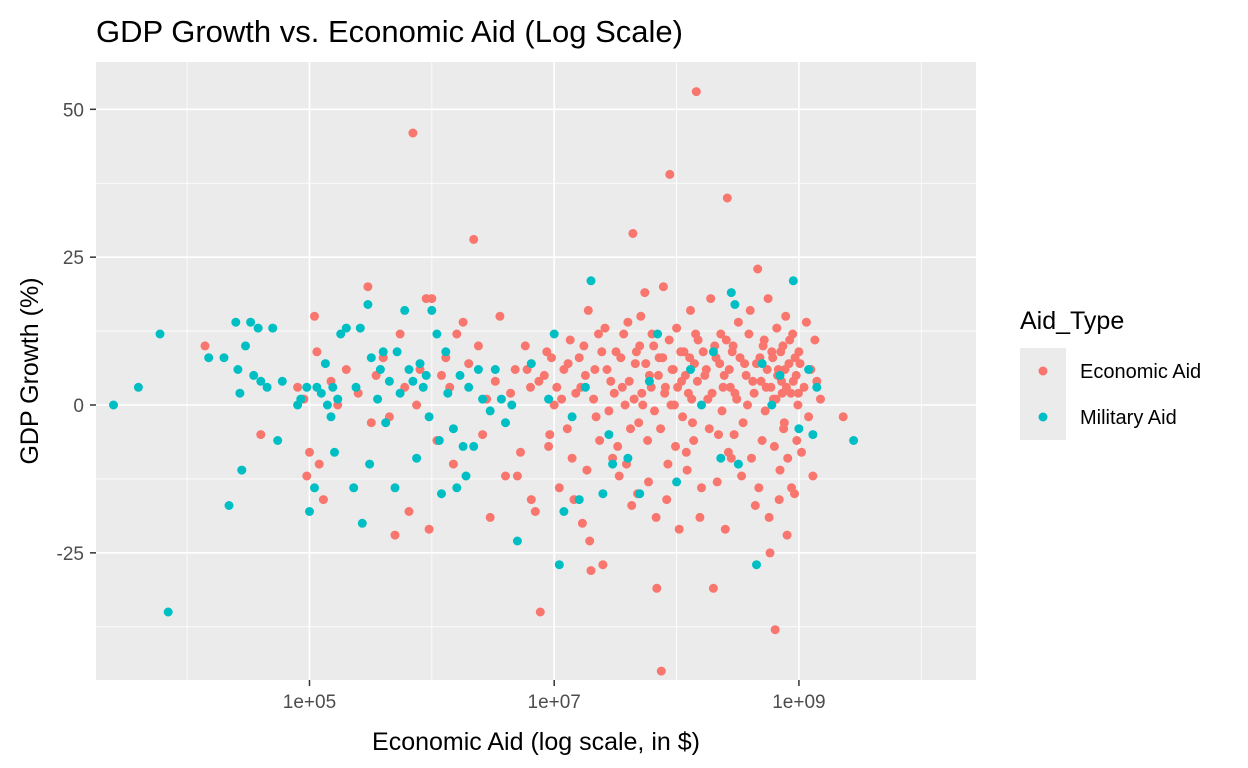 This screenshot has height=768, width=1248. I want to click on legend-label-economic-aid: Economic Aid, so click(1140, 372).